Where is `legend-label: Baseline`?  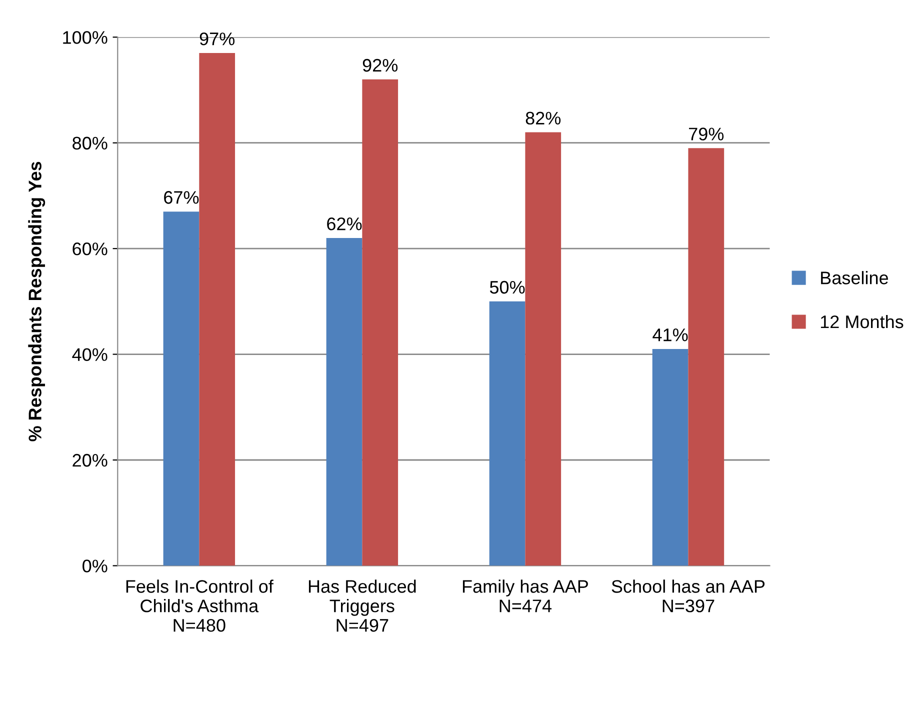 legend-label: Baseline is located at coordinates (854, 277).